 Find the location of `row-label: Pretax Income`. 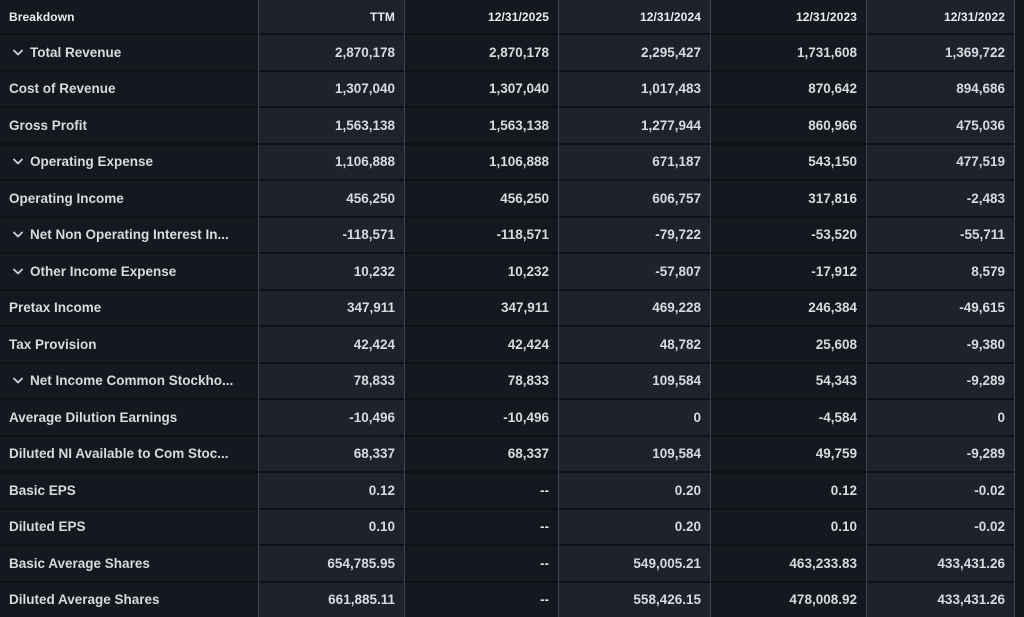

row-label: Pretax Income is located at coordinates (55, 308).